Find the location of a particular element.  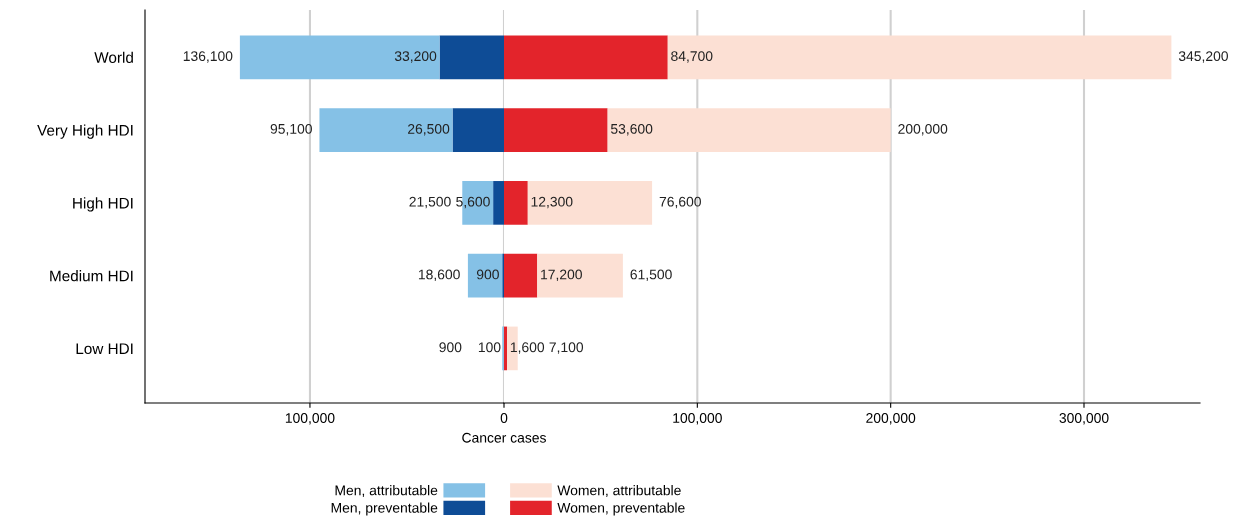

total-label: 7,100 is located at coordinates (566, 348).